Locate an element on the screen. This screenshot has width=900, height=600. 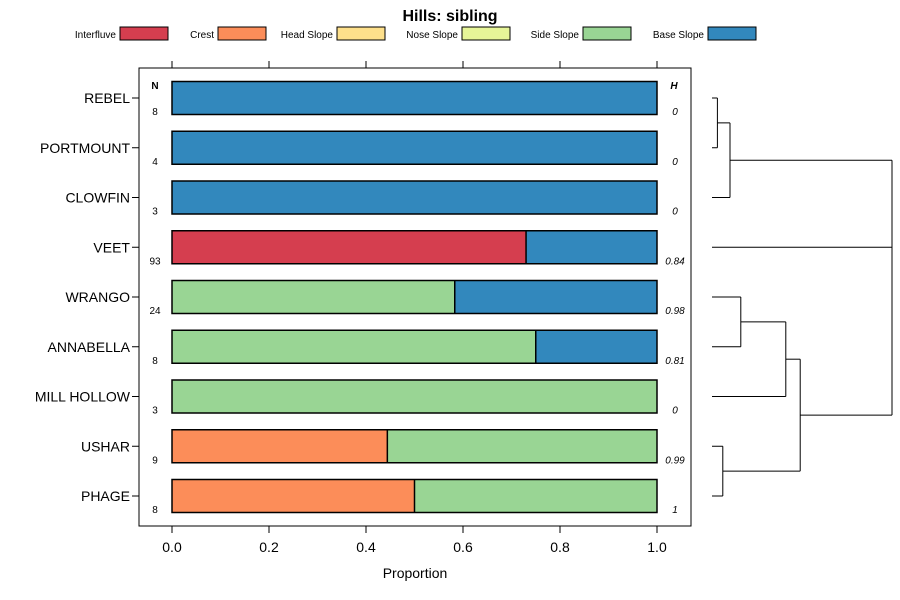
h-value: 0.84 is located at coordinates (675, 261).